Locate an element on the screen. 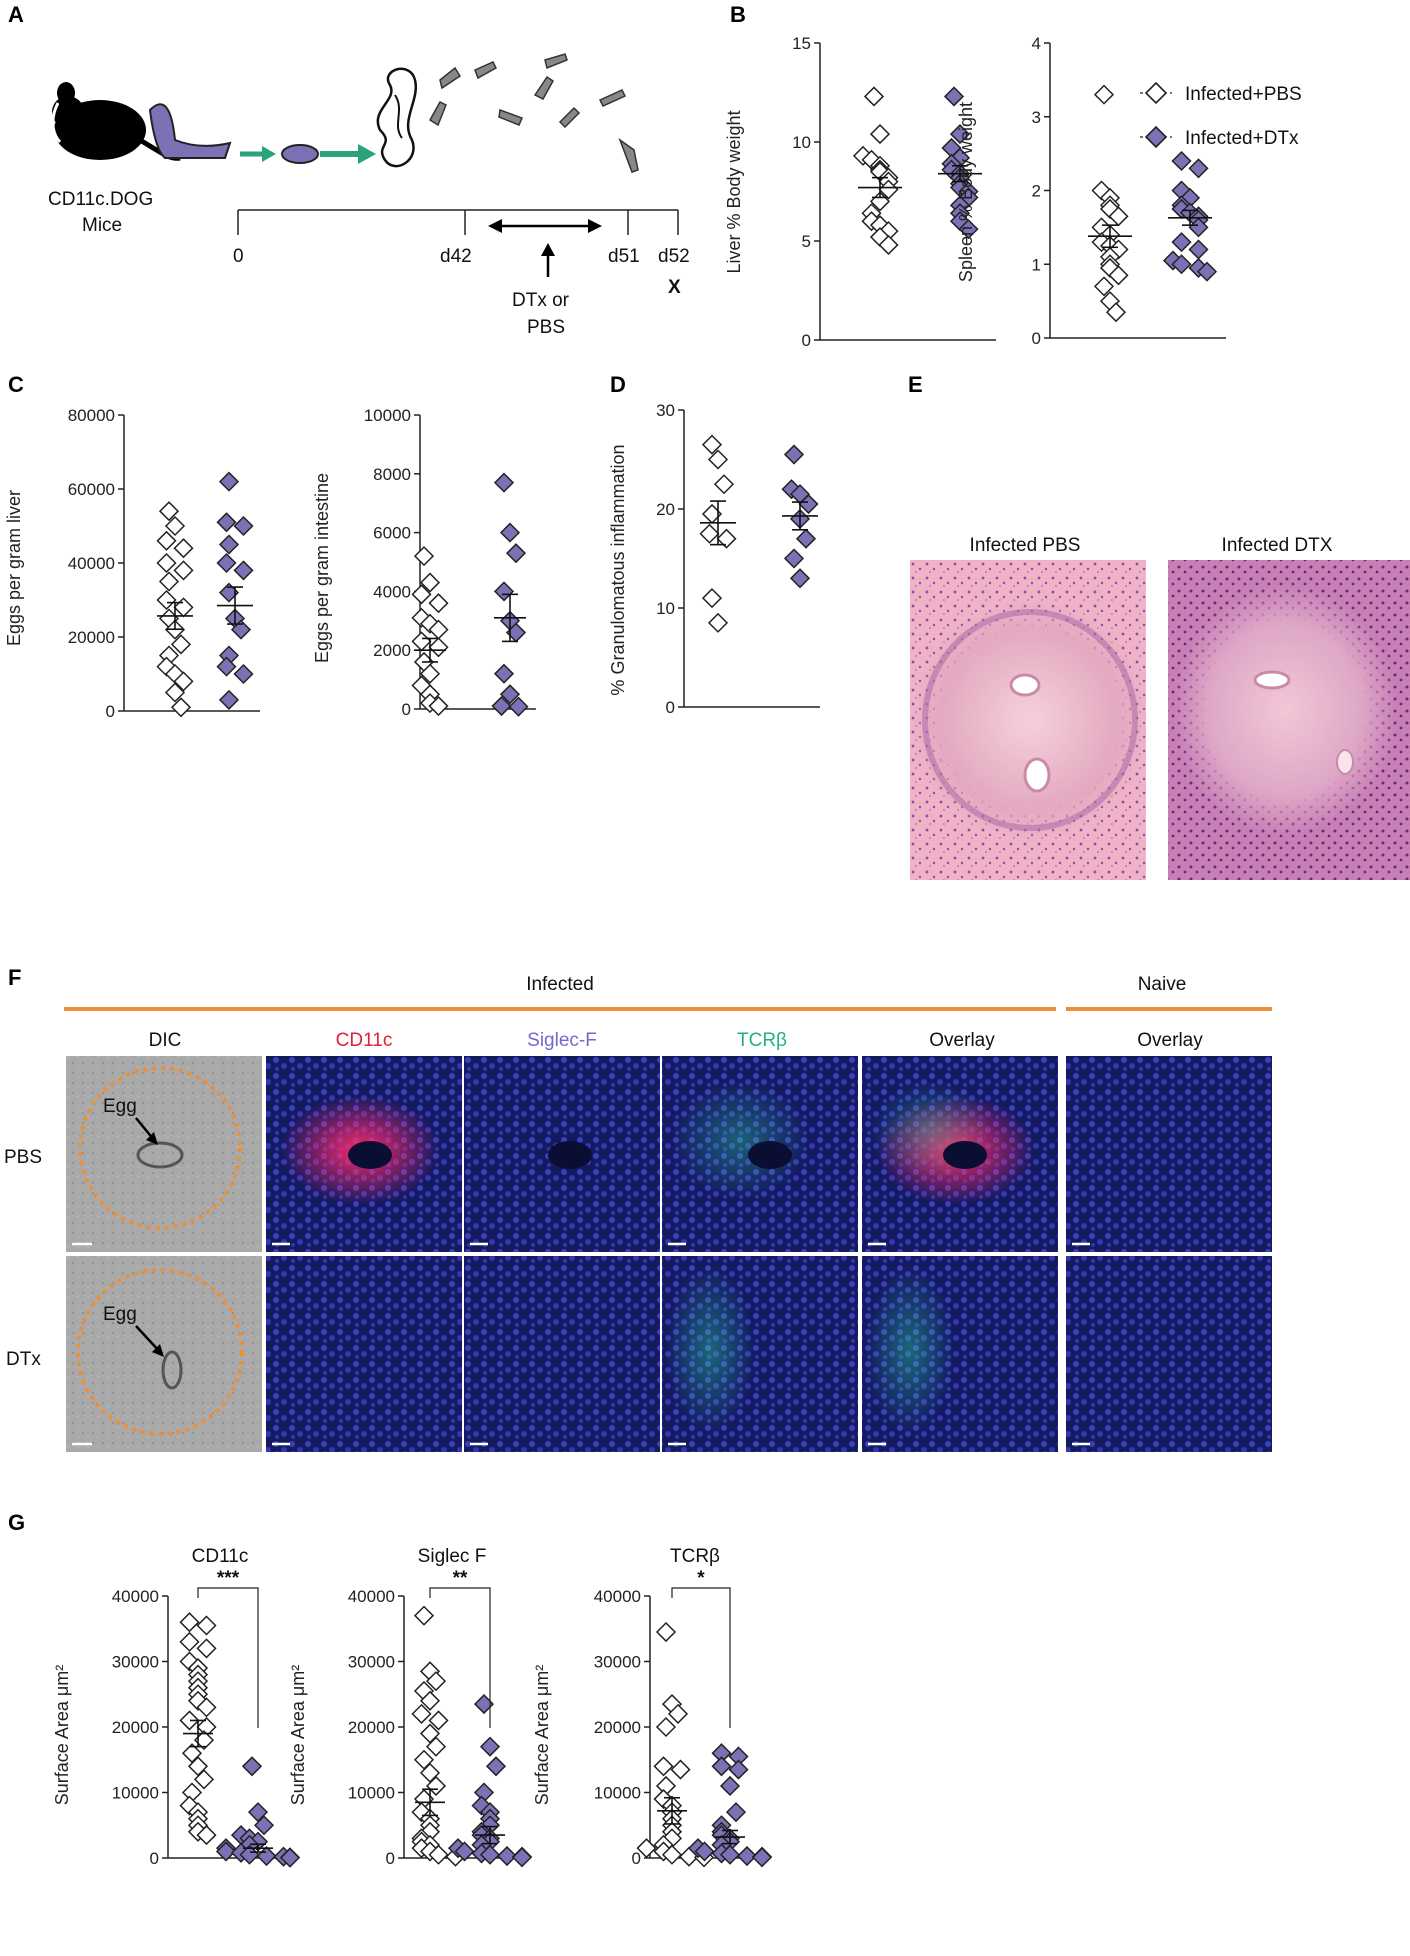  column-header-overlay: Overlay is located at coordinates (962, 1040).